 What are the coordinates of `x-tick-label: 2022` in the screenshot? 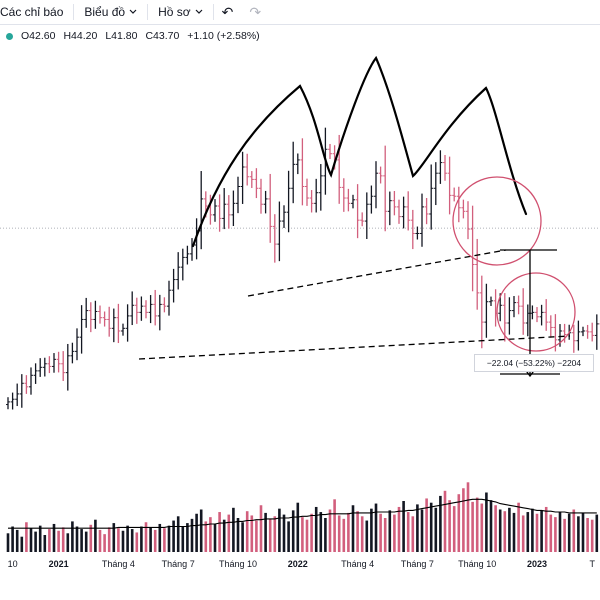 It's located at (297, 564).